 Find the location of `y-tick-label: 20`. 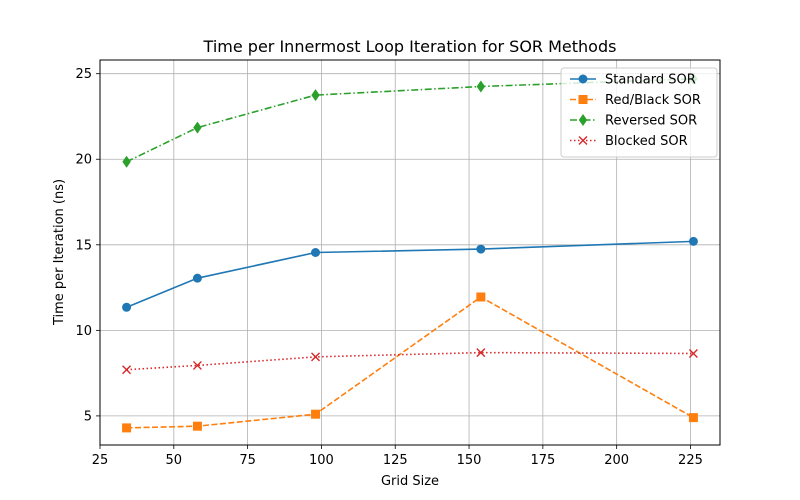

y-tick-label: 20 is located at coordinates (83, 160).